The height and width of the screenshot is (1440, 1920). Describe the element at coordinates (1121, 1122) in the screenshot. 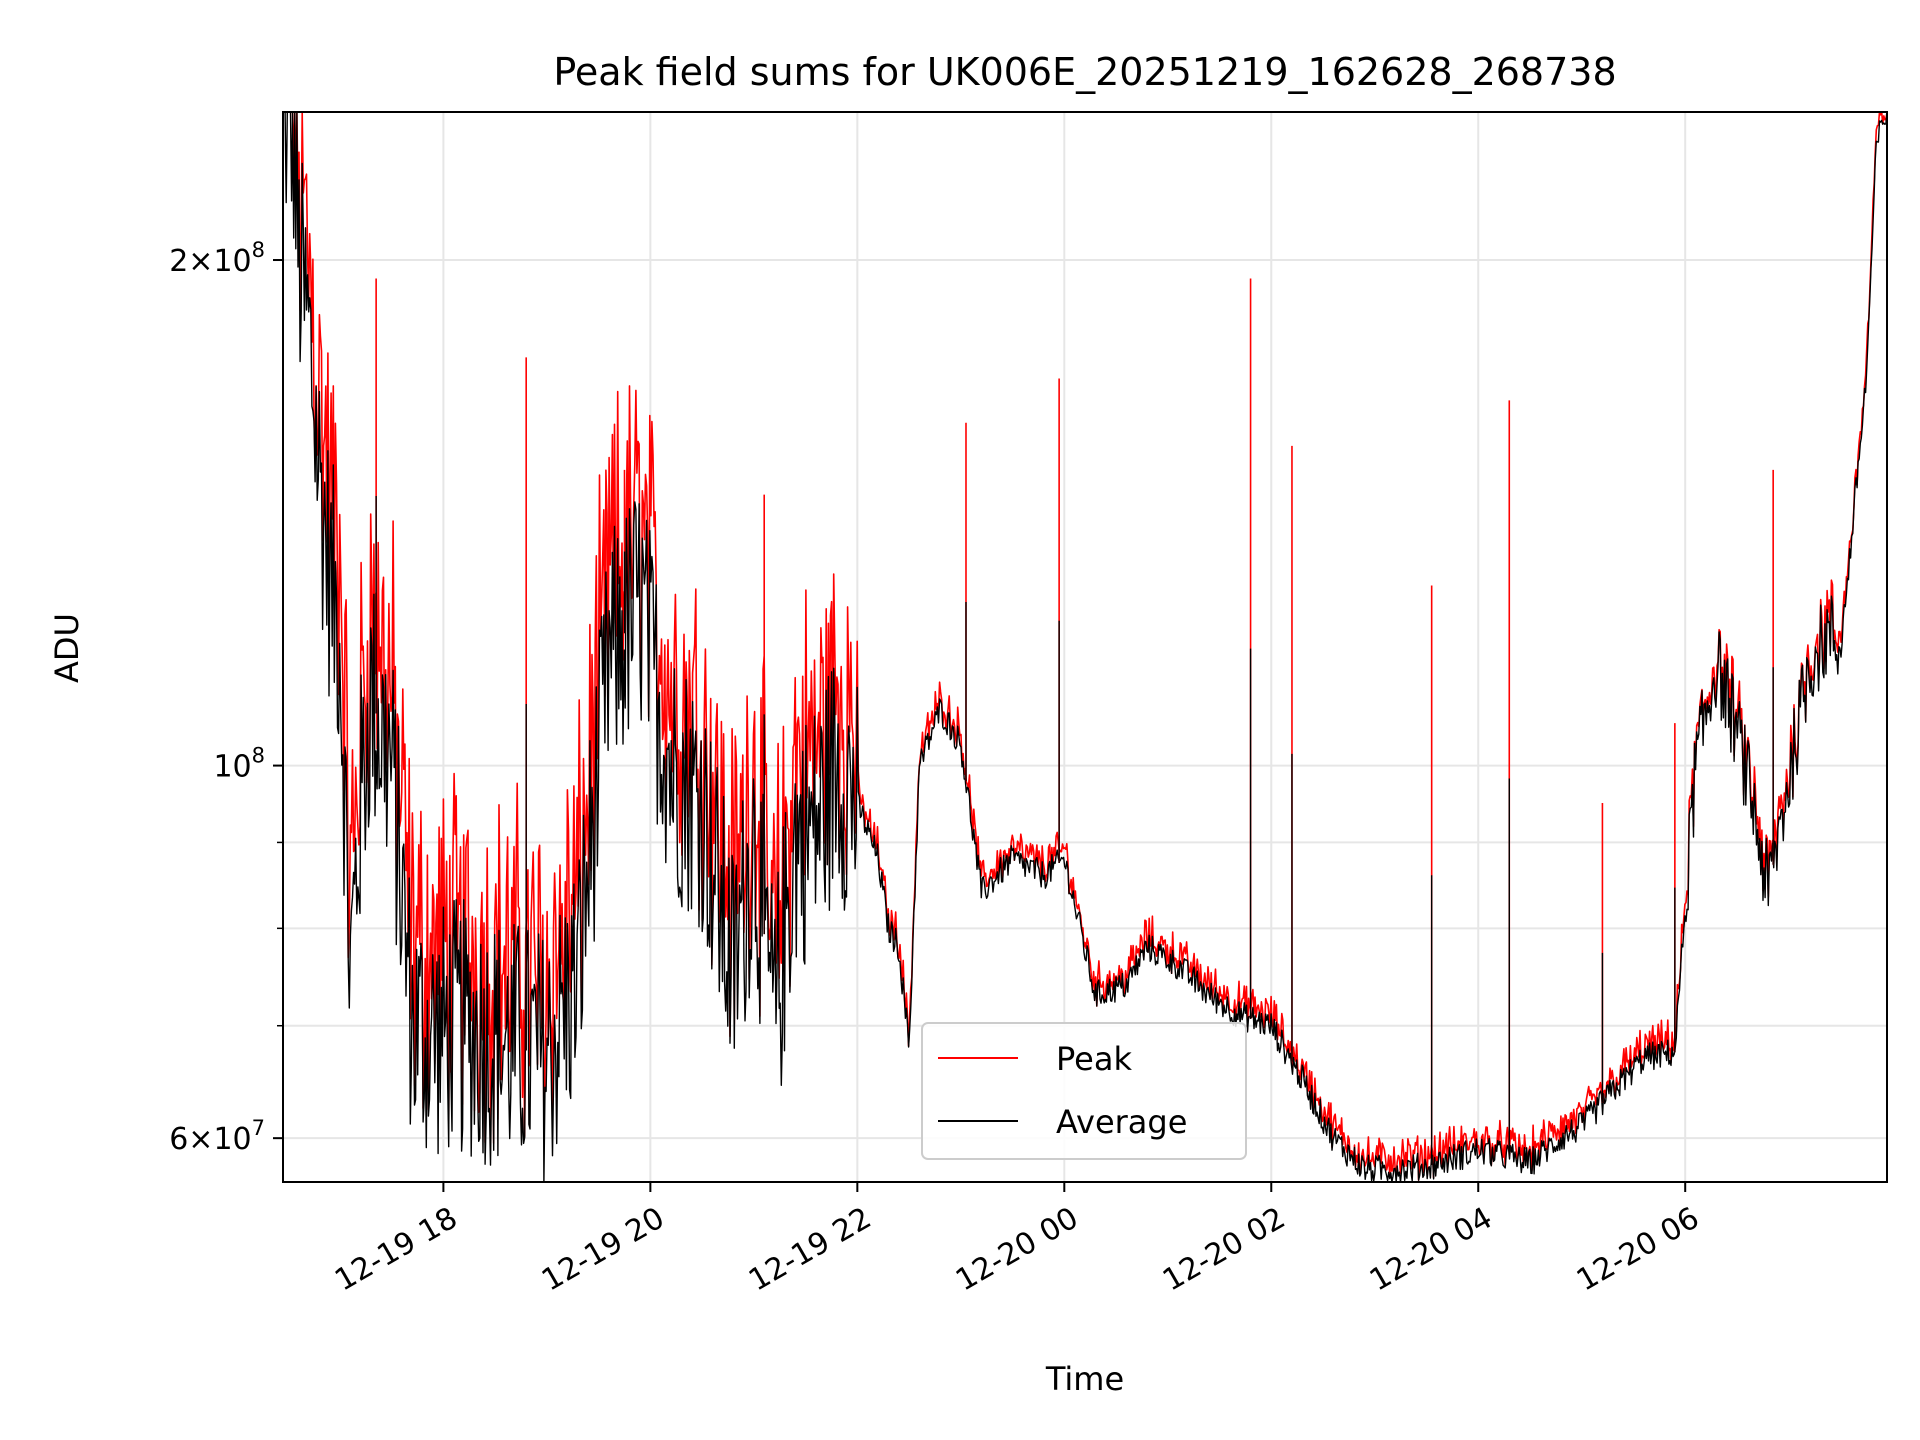

I see `legend-average-label: Average` at that location.